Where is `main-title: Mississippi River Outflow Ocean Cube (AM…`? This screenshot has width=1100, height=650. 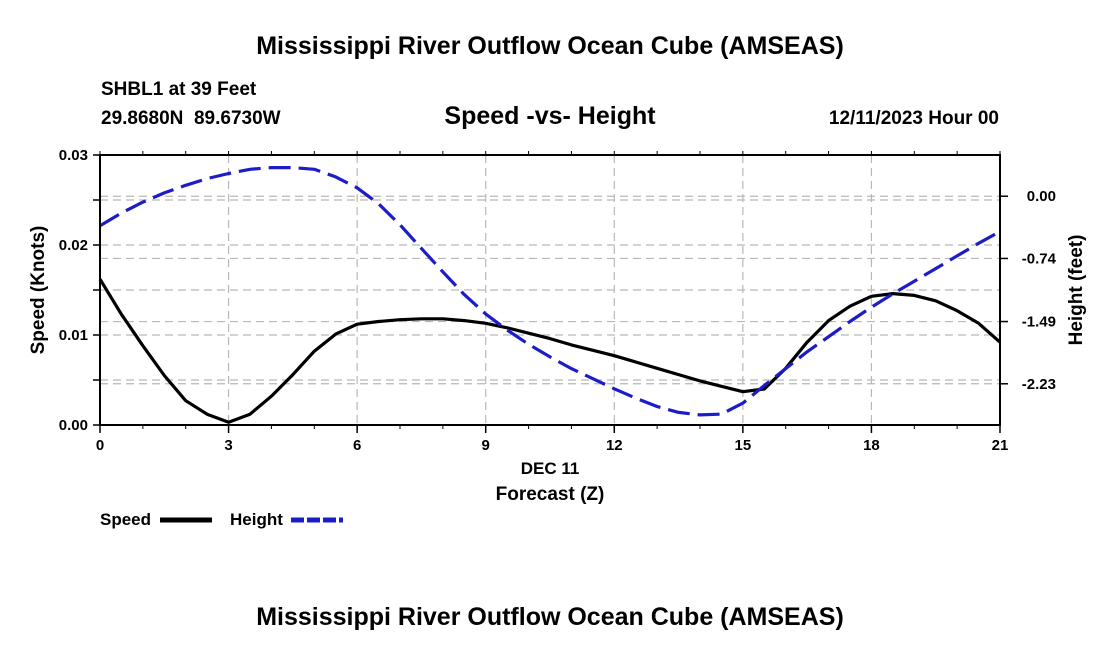
main-title: Mississippi River Outflow Ocean Cube (AM… is located at coordinates (550, 46).